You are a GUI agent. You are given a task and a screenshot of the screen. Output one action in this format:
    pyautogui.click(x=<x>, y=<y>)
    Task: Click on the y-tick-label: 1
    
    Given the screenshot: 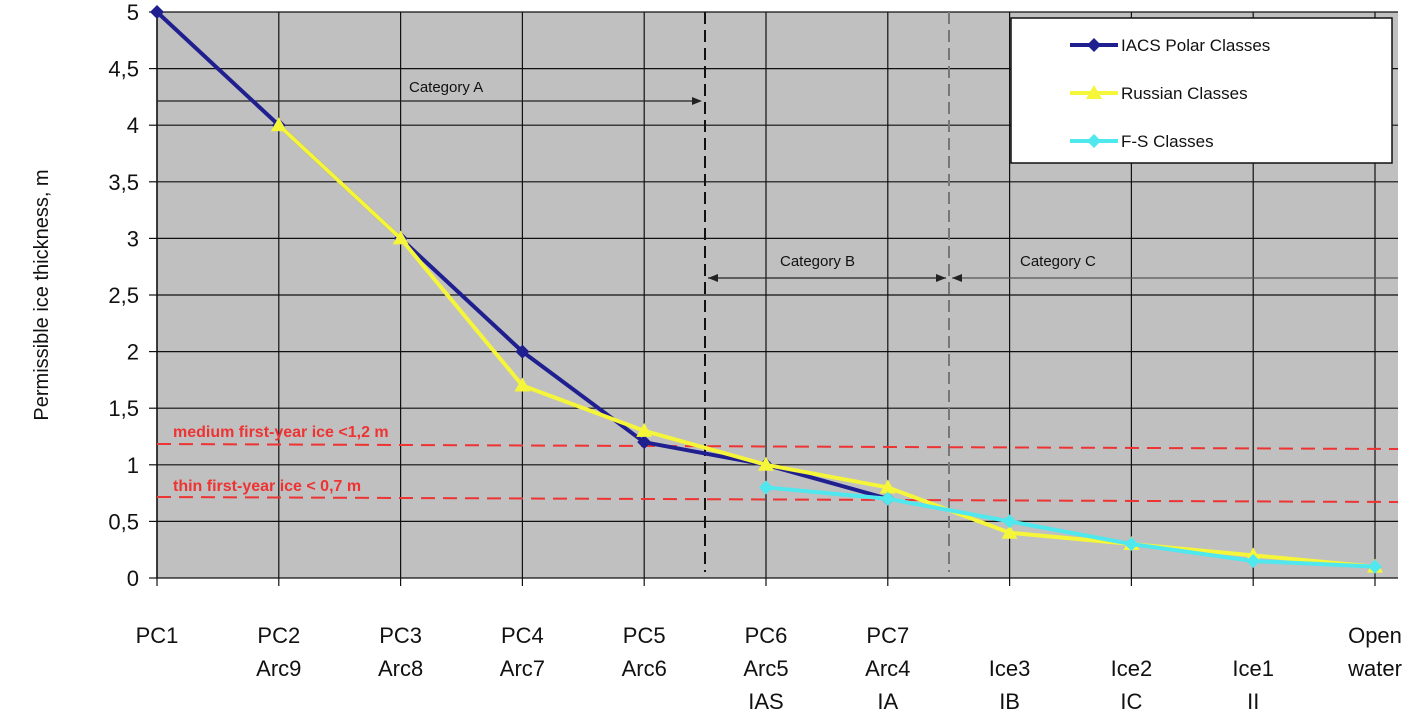 What is the action you would take?
    pyautogui.click(x=133, y=465)
    